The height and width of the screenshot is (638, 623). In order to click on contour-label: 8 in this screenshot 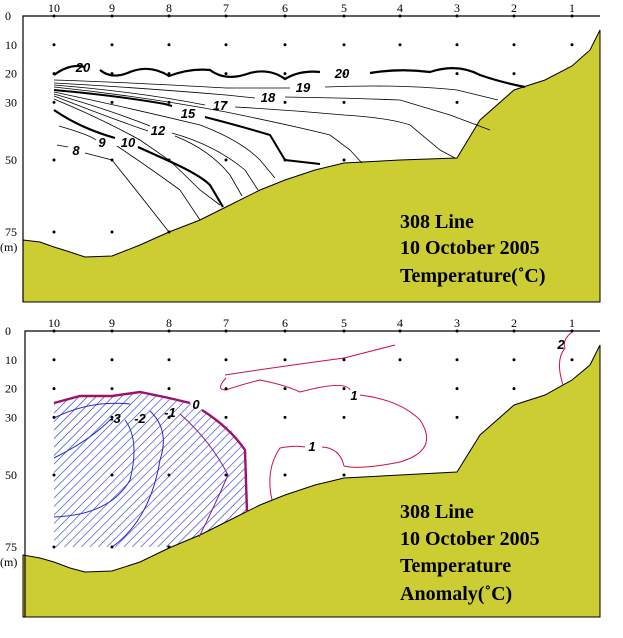, I will do `click(76, 150)`.